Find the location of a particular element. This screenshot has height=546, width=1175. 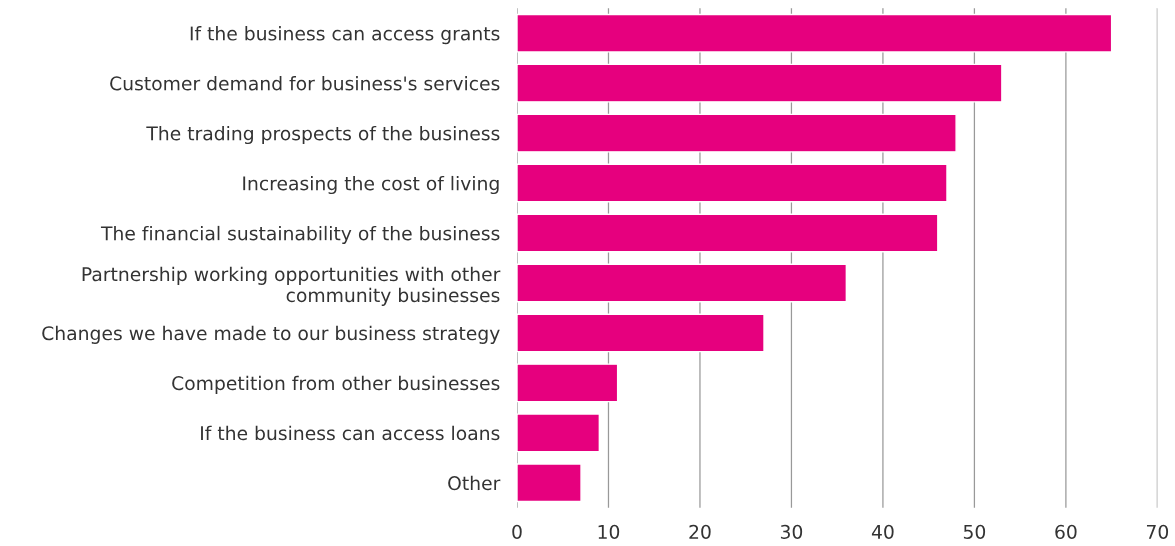

x-tick-label: 0 is located at coordinates (517, 531).